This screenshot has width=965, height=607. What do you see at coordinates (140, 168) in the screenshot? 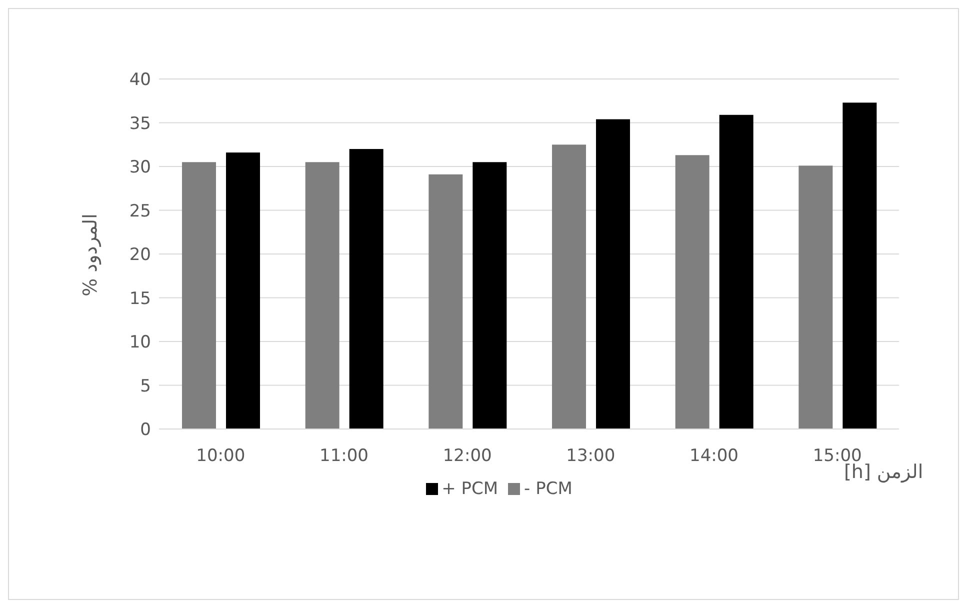
I see `y-tick-label: 30` at bounding box center [140, 168].